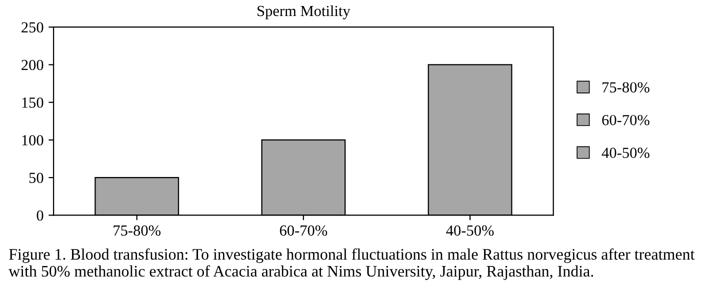 The width and height of the screenshot is (714, 301). Describe the element at coordinates (33, 27) in the screenshot. I see `y-tick-label: 250` at that location.